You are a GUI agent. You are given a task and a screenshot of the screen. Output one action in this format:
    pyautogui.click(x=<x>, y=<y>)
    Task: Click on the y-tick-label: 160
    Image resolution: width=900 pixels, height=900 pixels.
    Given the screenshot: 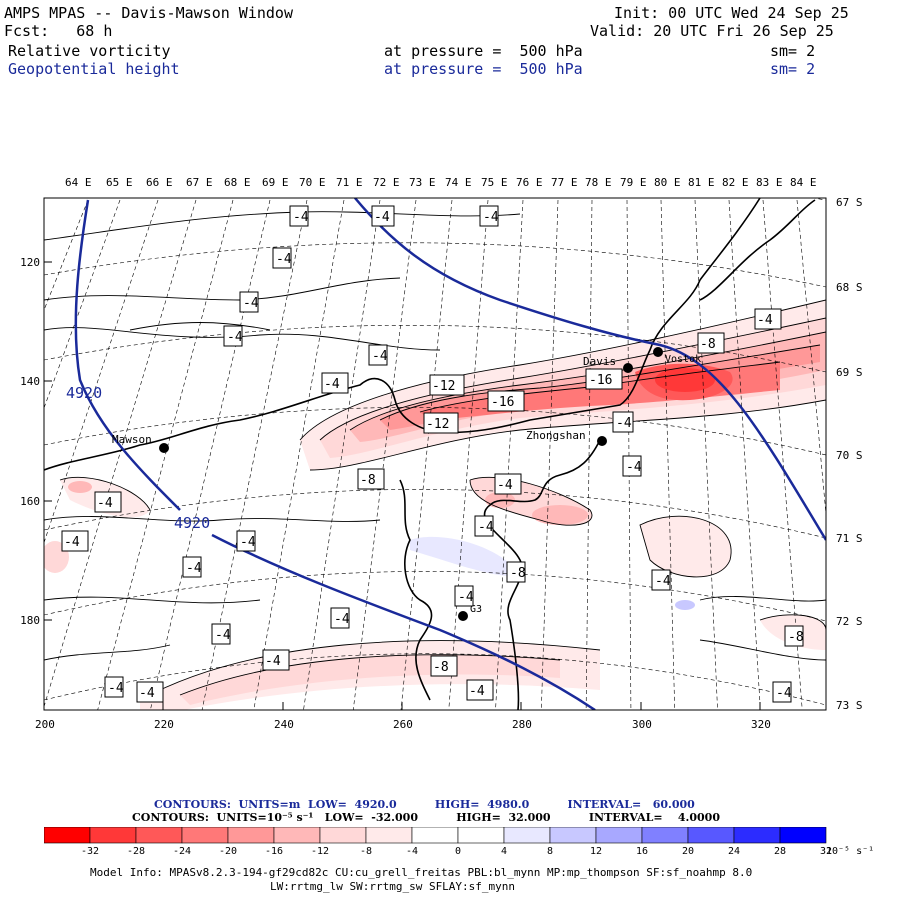 What is the action you would take?
    pyautogui.click(x=30, y=501)
    